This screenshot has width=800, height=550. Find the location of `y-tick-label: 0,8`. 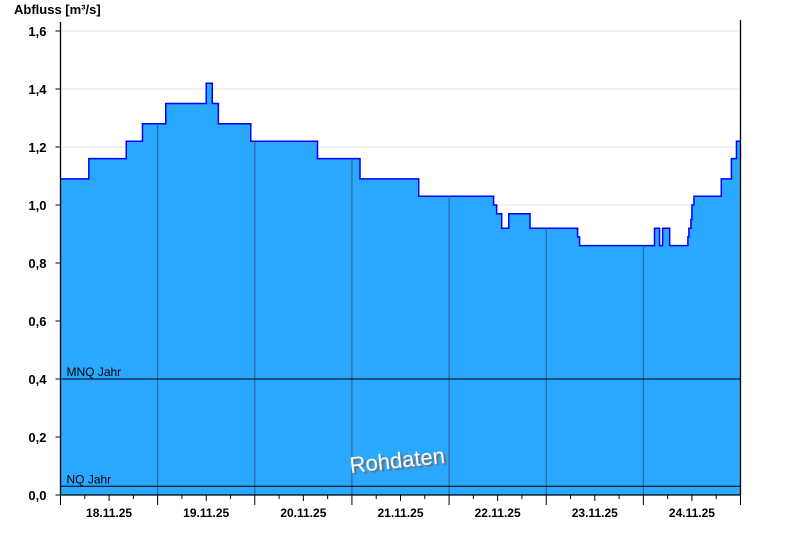

y-tick-label: 0,8 is located at coordinates (37, 263).